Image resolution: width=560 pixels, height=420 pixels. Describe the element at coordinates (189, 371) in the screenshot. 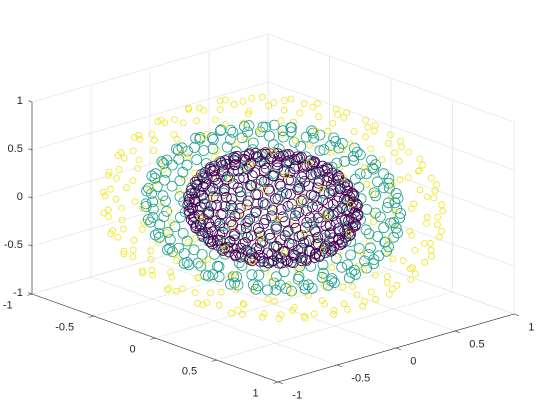

I see `x-tick-label: 0.5` at that location.